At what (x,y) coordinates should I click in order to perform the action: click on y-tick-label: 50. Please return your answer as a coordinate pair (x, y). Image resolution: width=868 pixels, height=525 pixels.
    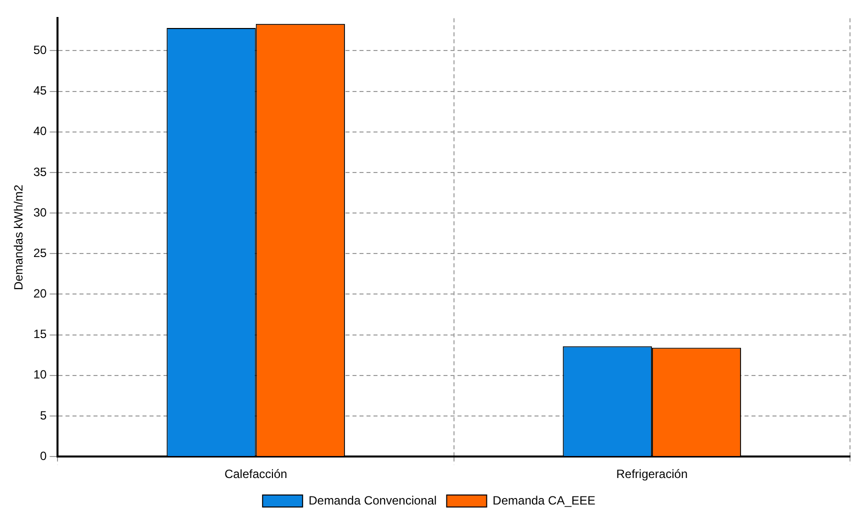
    Looking at the image, I should click on (40, 49).